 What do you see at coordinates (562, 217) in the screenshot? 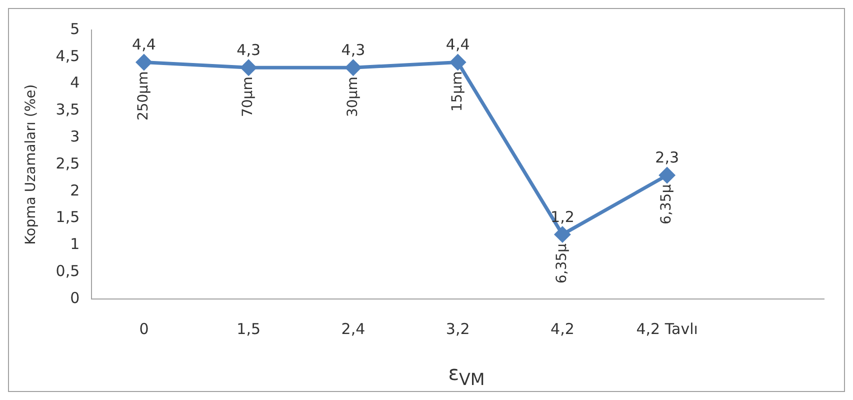
I see `text: 1,2` at bounding box center [562, 217].